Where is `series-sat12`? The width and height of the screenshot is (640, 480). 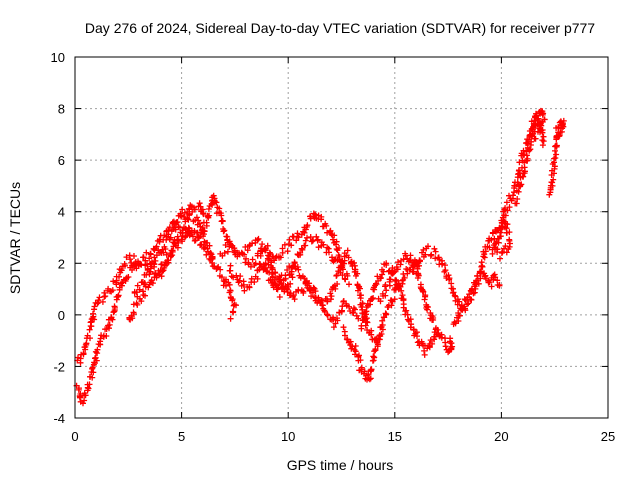 series-sat12 is located at coordinates (456, 278).